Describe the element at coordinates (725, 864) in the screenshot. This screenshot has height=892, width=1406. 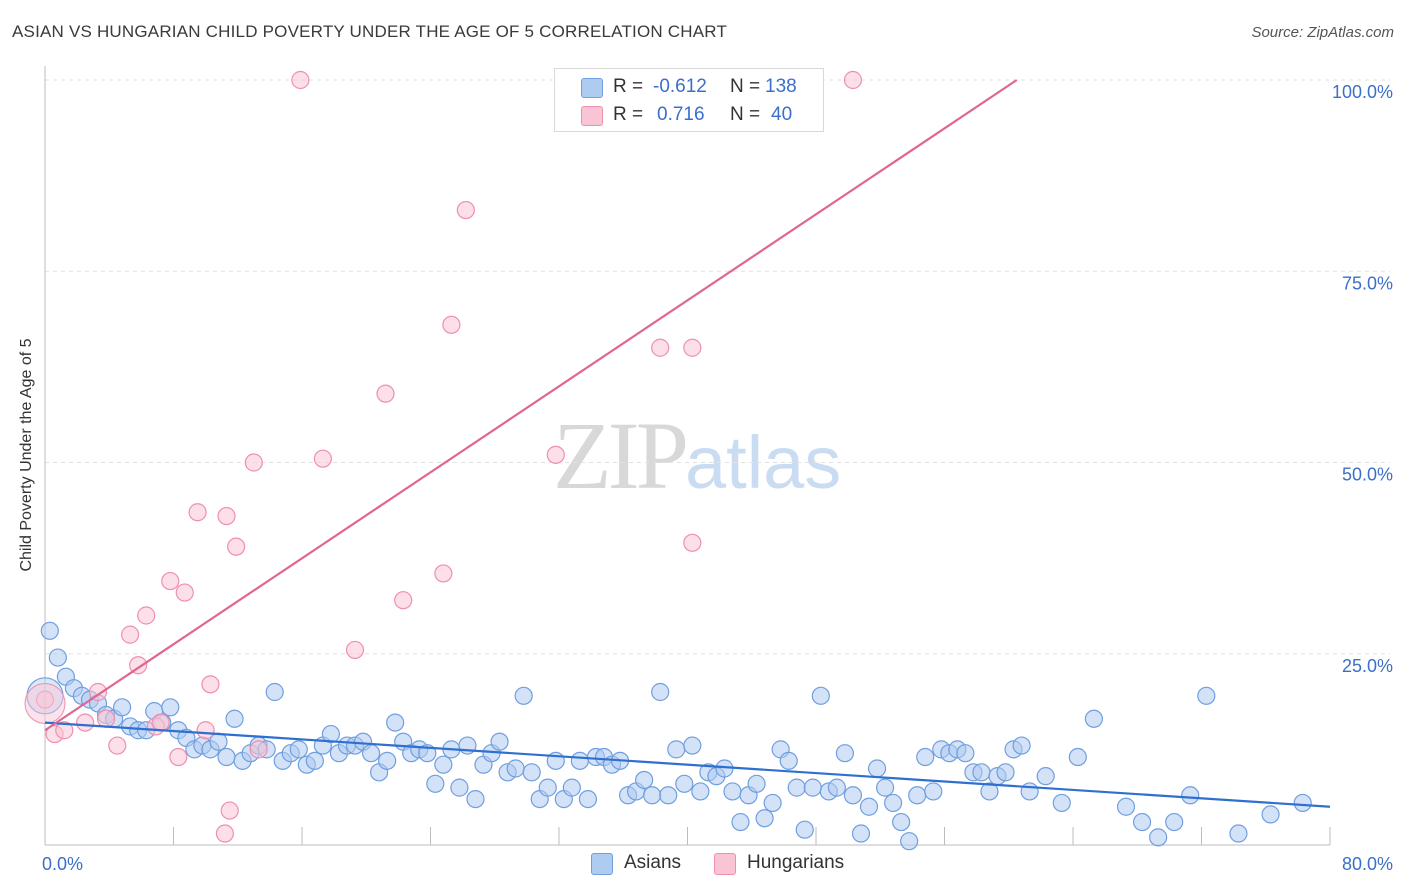
I see `legend-swatch-hungarians` at that location.